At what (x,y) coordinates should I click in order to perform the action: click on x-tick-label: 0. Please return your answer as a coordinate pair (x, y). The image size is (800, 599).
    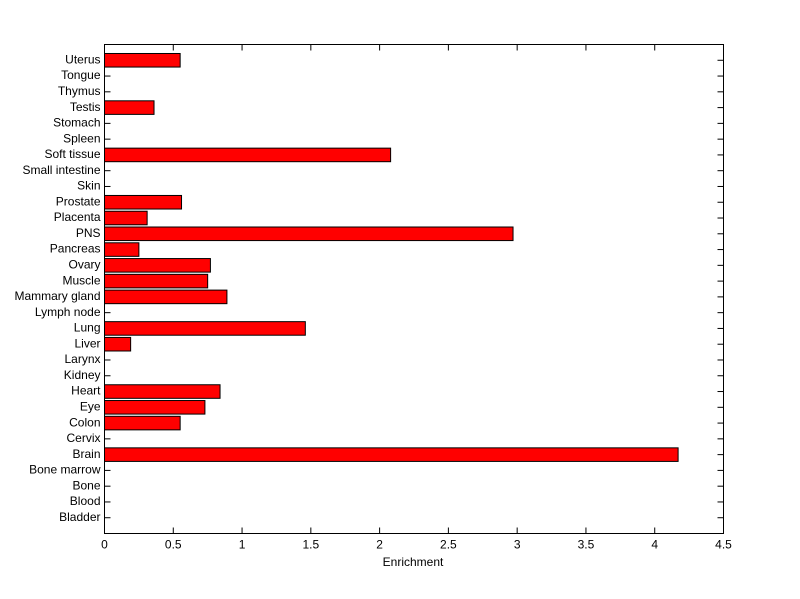
    Looking at the image, I should click on (104, 545).